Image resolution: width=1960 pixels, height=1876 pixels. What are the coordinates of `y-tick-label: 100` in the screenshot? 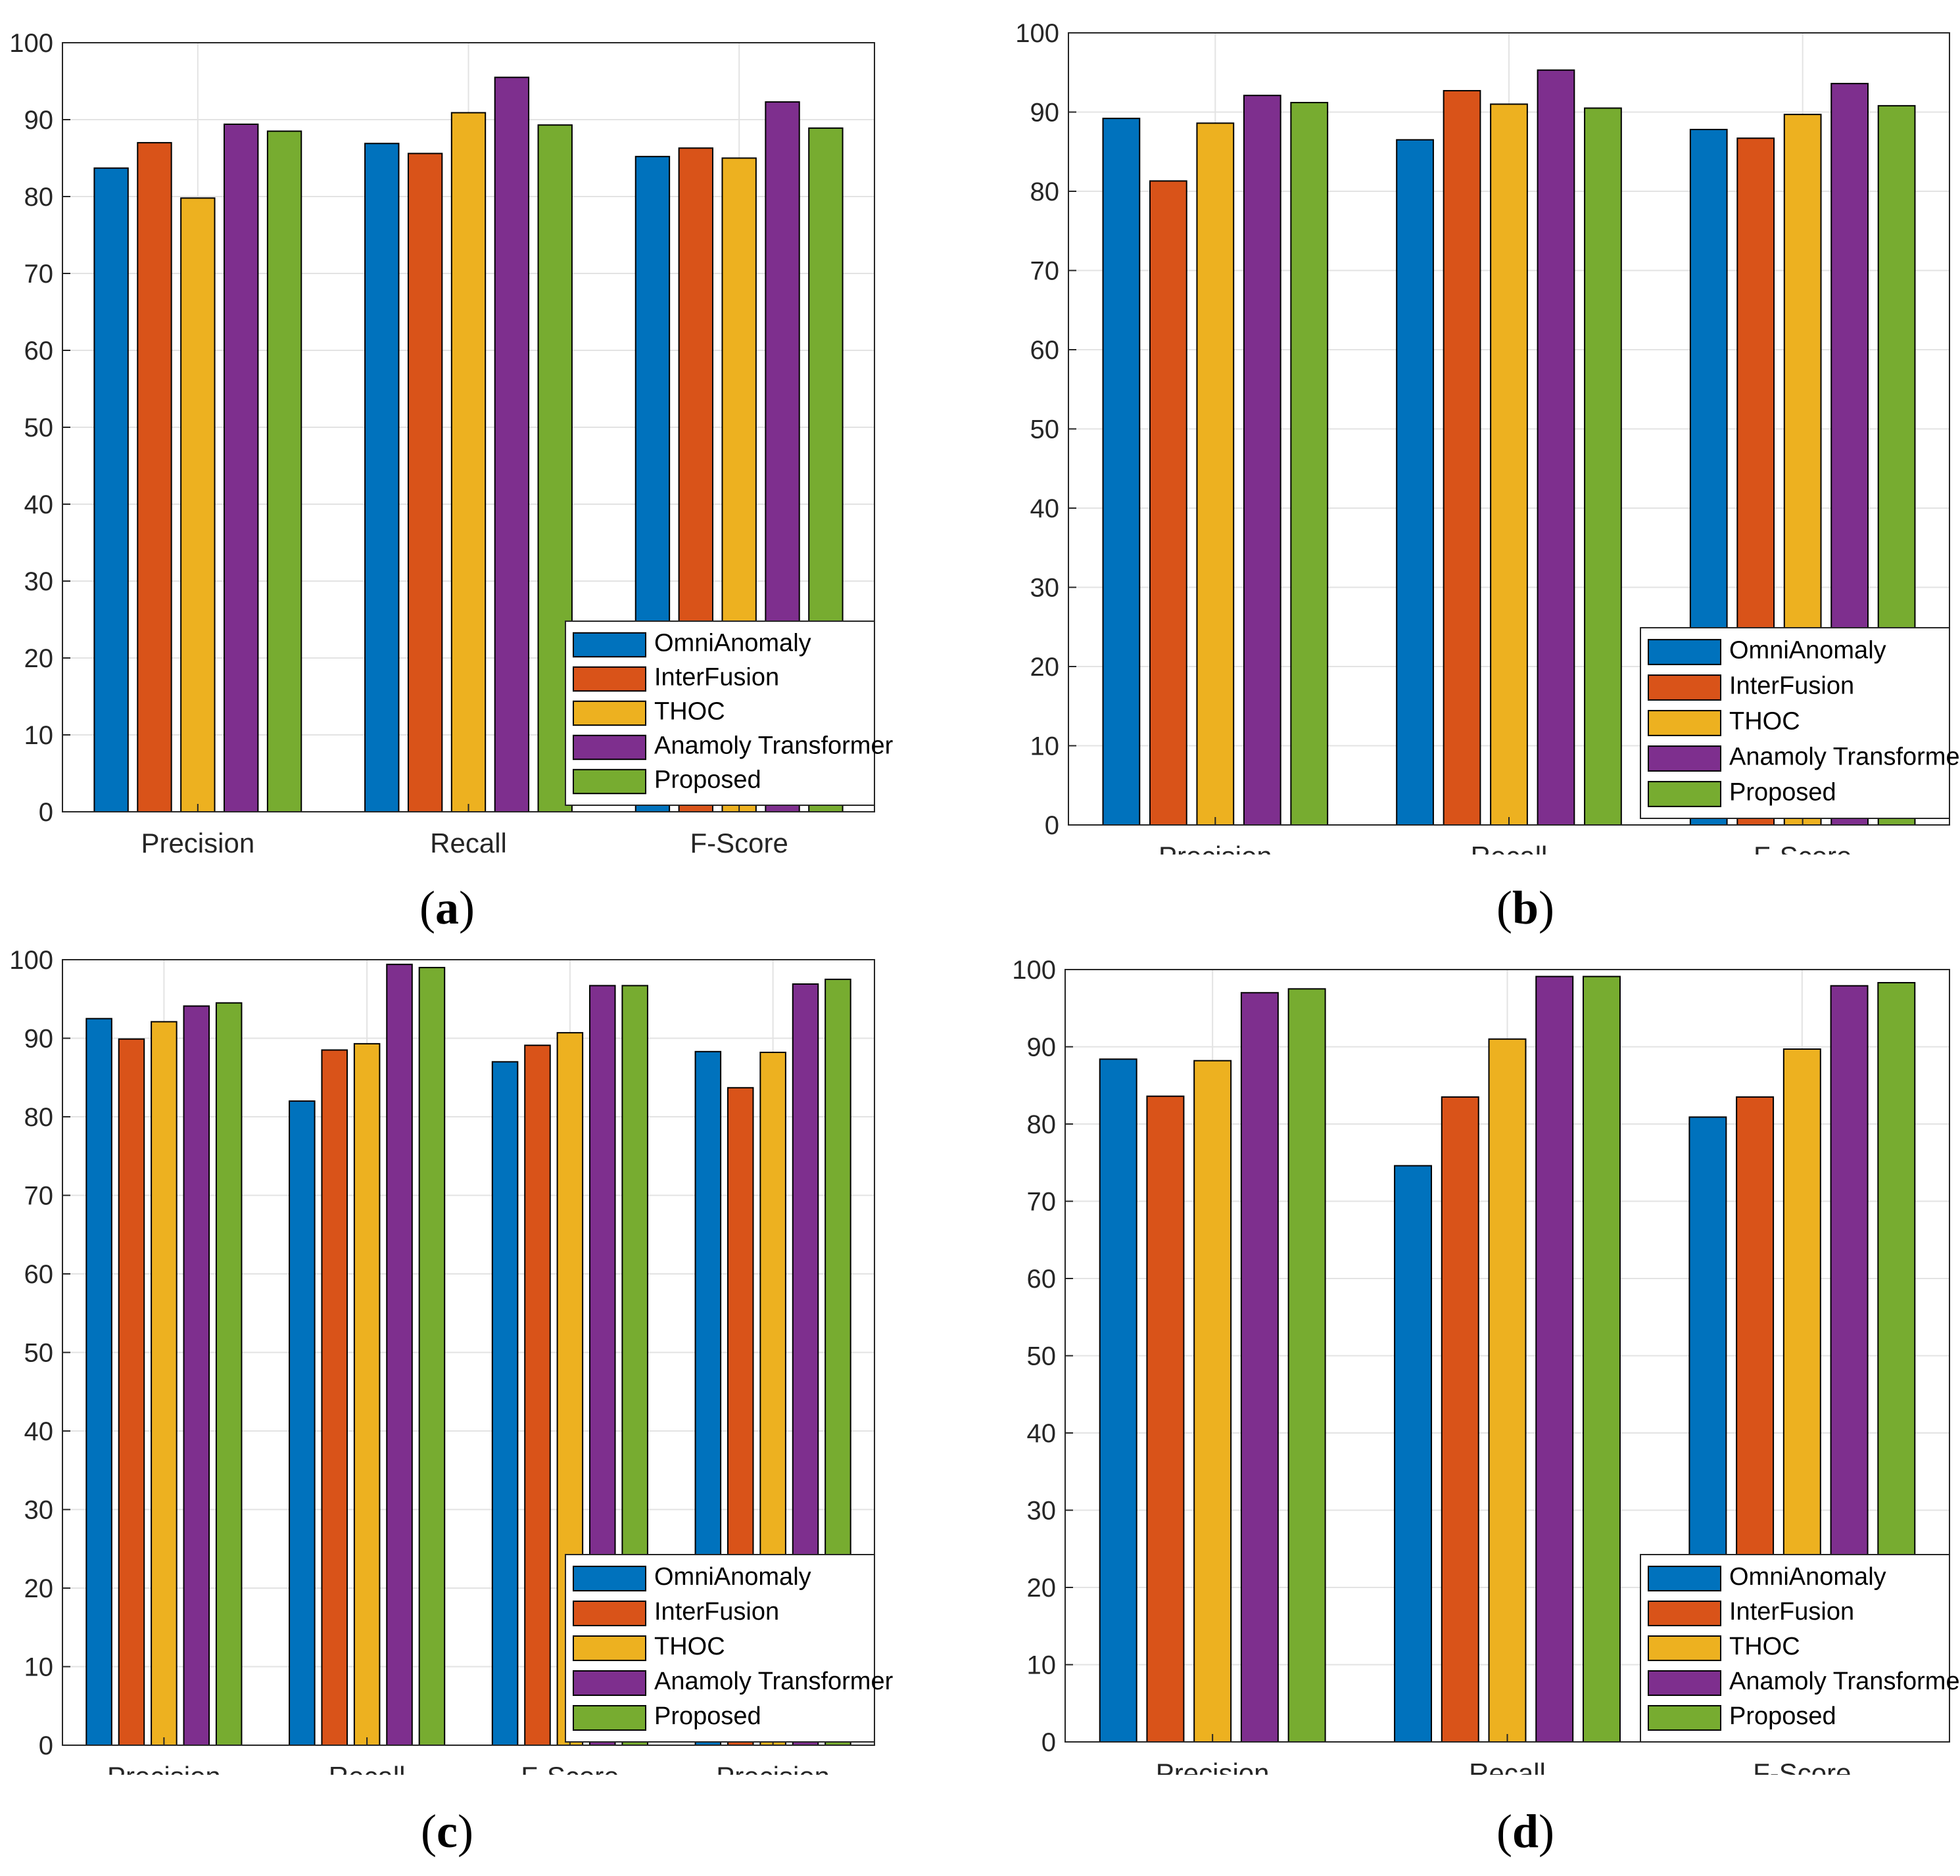 It's located at (31, 43).